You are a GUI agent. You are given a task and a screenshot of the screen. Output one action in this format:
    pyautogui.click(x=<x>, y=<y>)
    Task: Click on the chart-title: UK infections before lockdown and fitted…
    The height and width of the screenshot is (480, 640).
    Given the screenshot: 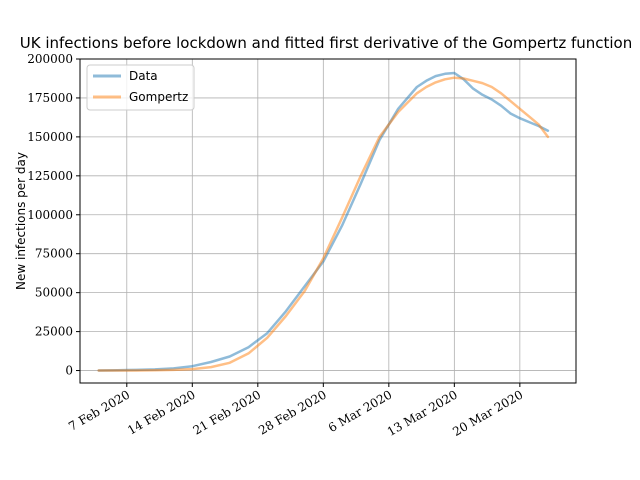 What is the action you would take?
    pyautogui.click(x=326, y=43)
    